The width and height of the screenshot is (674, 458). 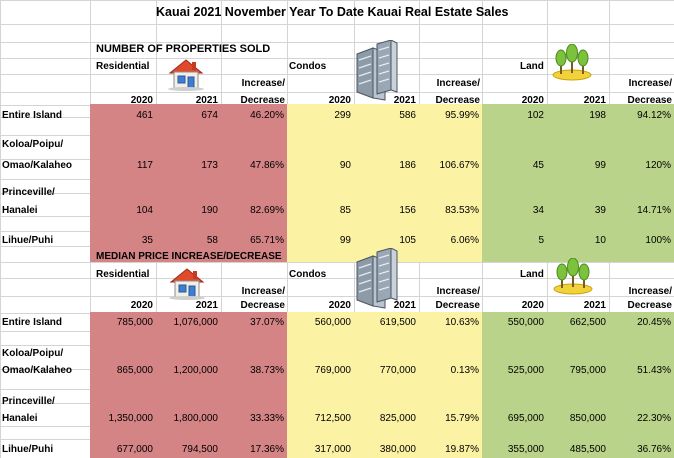 What do you see at coordinates (459, 165) in the screenshot?
I see `con-value: 106.67%` at bounding box center [459, 165].